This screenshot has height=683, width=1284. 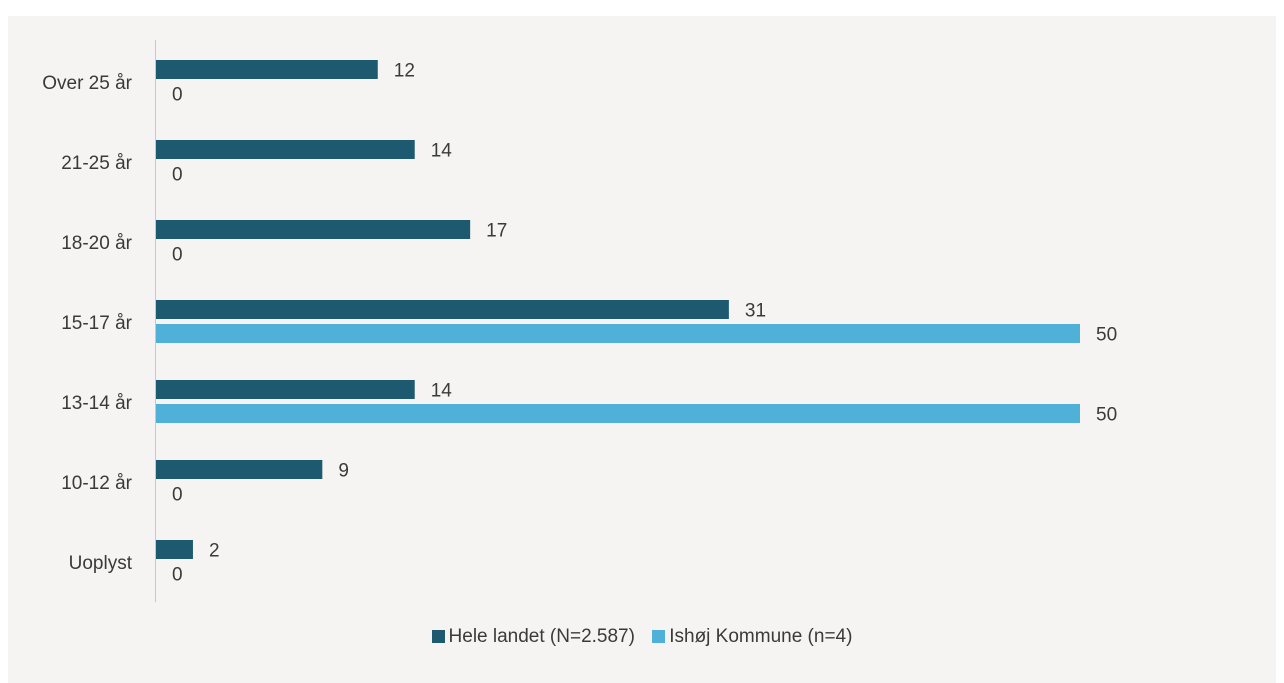 What do you see at coordinates (177, 255) in the screenshot?
I see `data-label-ishoj-18-20-aar: 0` at bounding box center [177, 255].